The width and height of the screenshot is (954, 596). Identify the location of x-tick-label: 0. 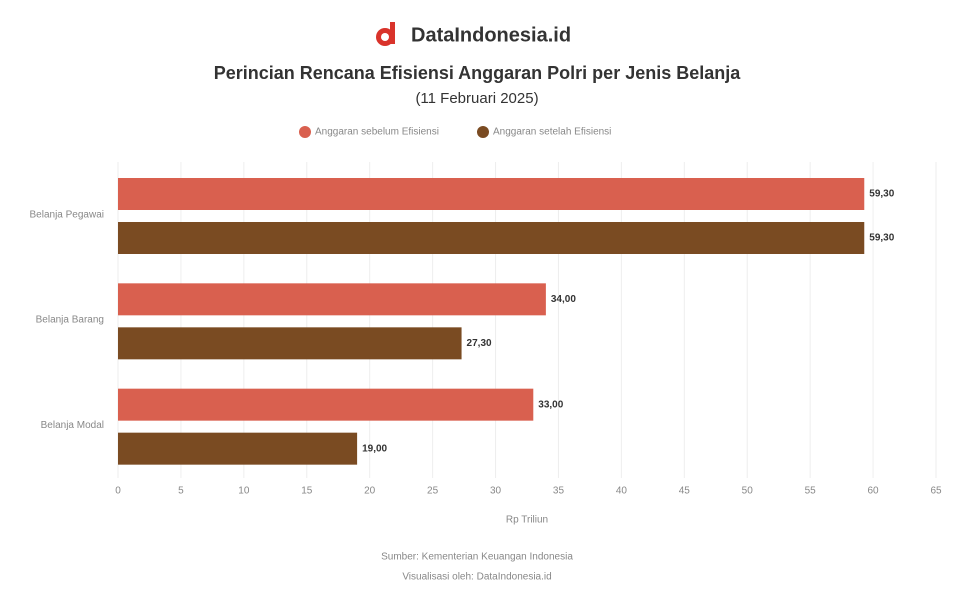
(118, 491).